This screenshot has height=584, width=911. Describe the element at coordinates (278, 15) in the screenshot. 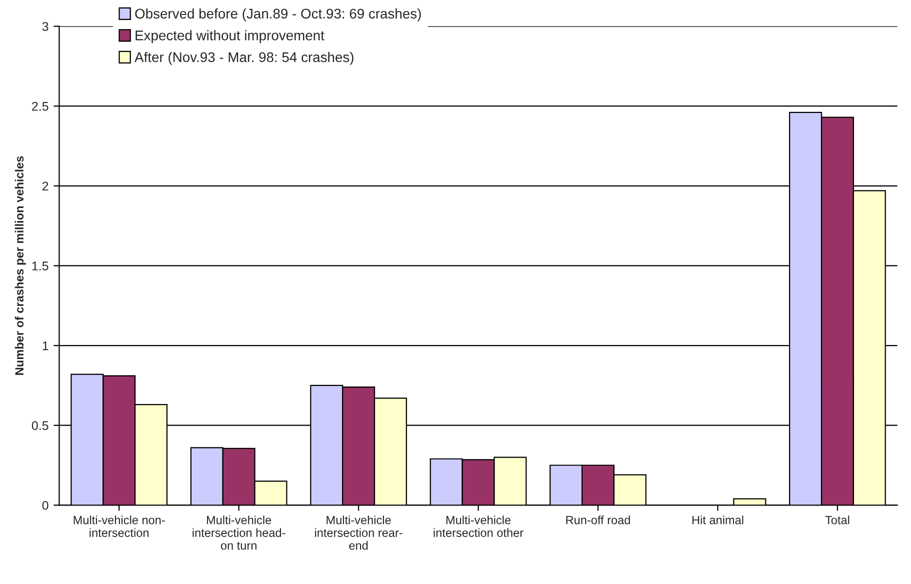

I see `legend-label: Observed before (Jan.89 - Oct.93: 69 crashes)` at that location.